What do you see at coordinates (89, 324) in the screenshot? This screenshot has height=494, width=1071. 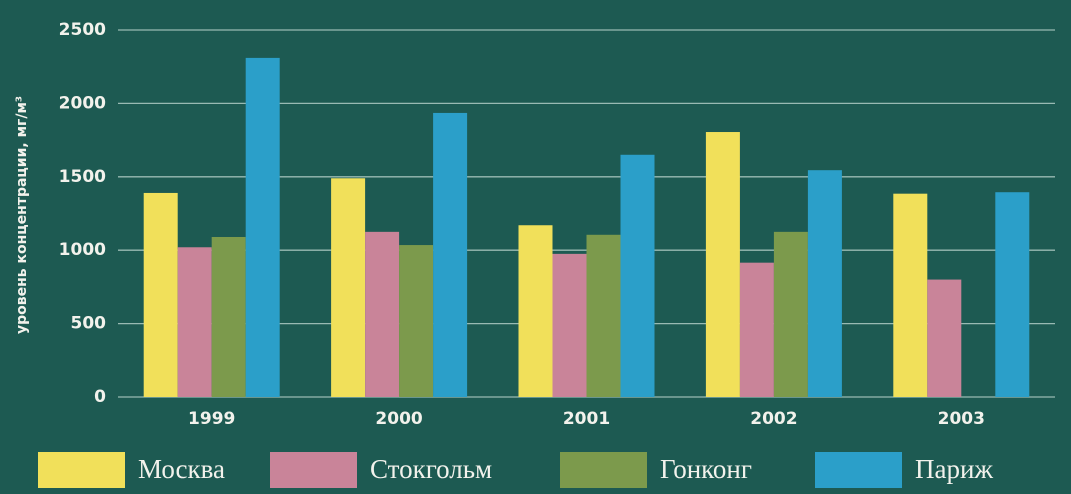 I see `y-tick-label: 500` at bounding box center [89, 324].